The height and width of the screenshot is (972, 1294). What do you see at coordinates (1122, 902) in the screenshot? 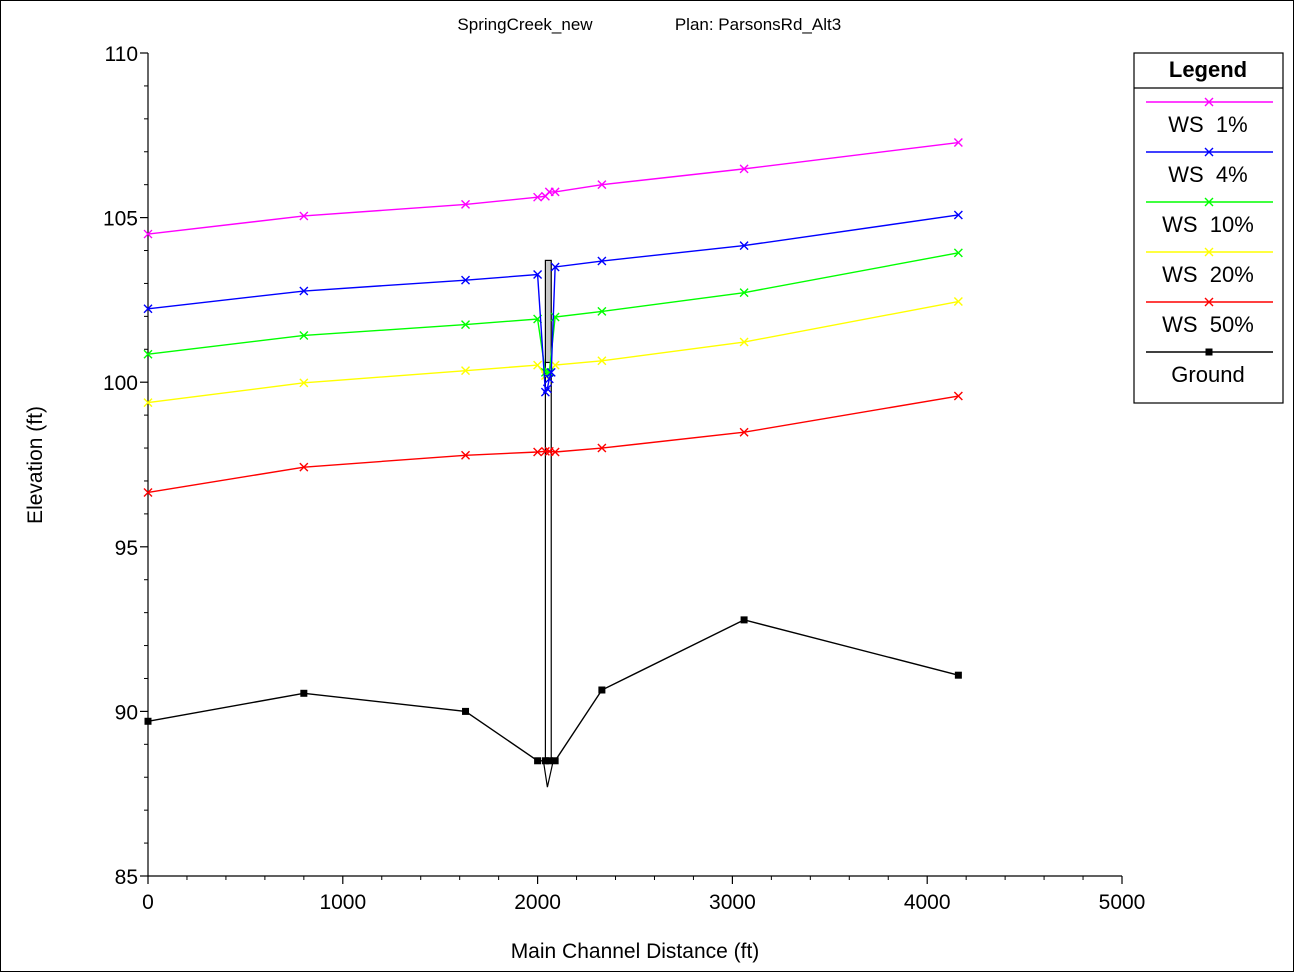
I see `x-tick-label: 5000` at bounding box center [1122, 902].